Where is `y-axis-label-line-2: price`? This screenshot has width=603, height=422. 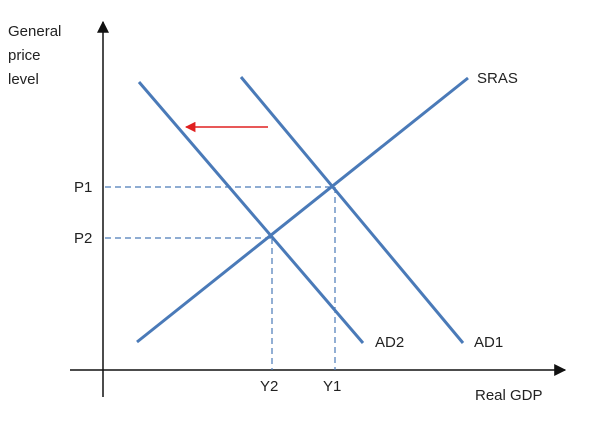 y-axis-label-line-2: price is located at coordinates (24, 55).